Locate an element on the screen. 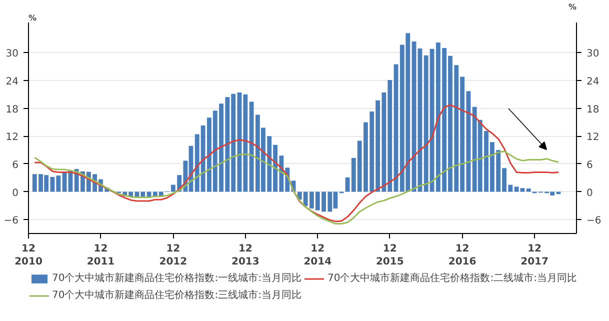 The height and width of the screenshot is (321, 609). y-tick-label: 12 is located at coordinates (12, 138).